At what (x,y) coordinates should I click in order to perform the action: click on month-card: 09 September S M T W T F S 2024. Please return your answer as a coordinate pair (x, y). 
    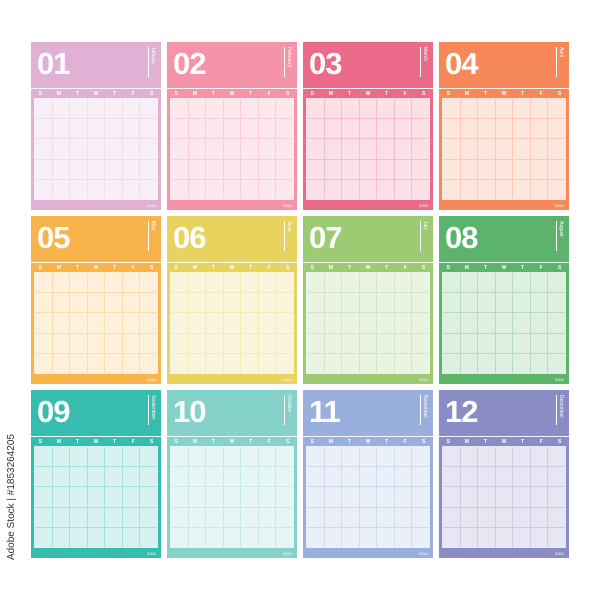
    Looking at the image, I should click on (96, 474).